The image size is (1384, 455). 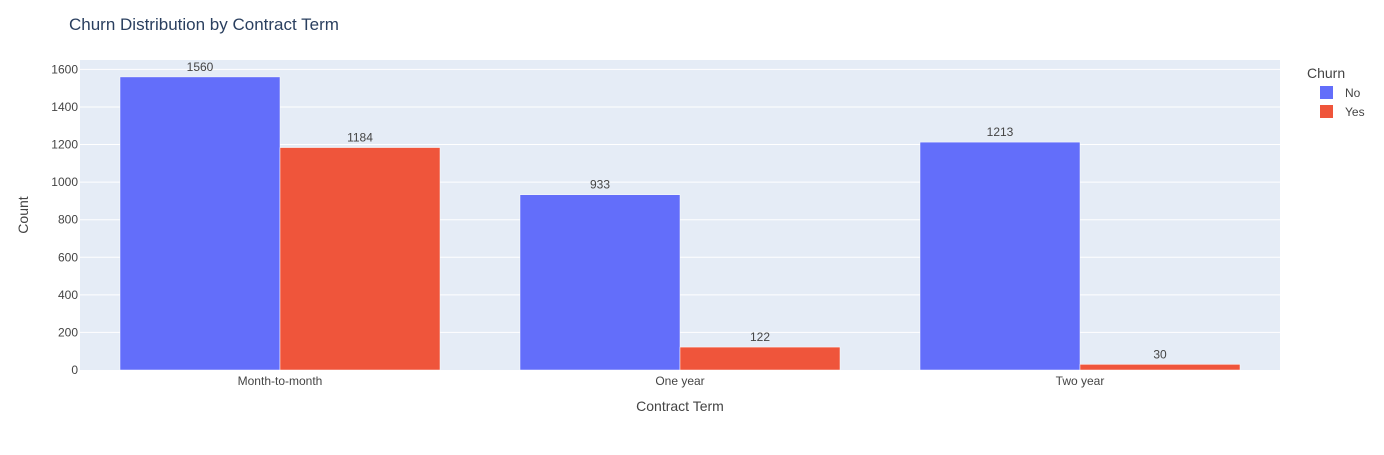 What do you see at coordinates (1080, 381) in the screenshot?
I see `x-tick-label: Two year` at bounding box center [1080, 381].